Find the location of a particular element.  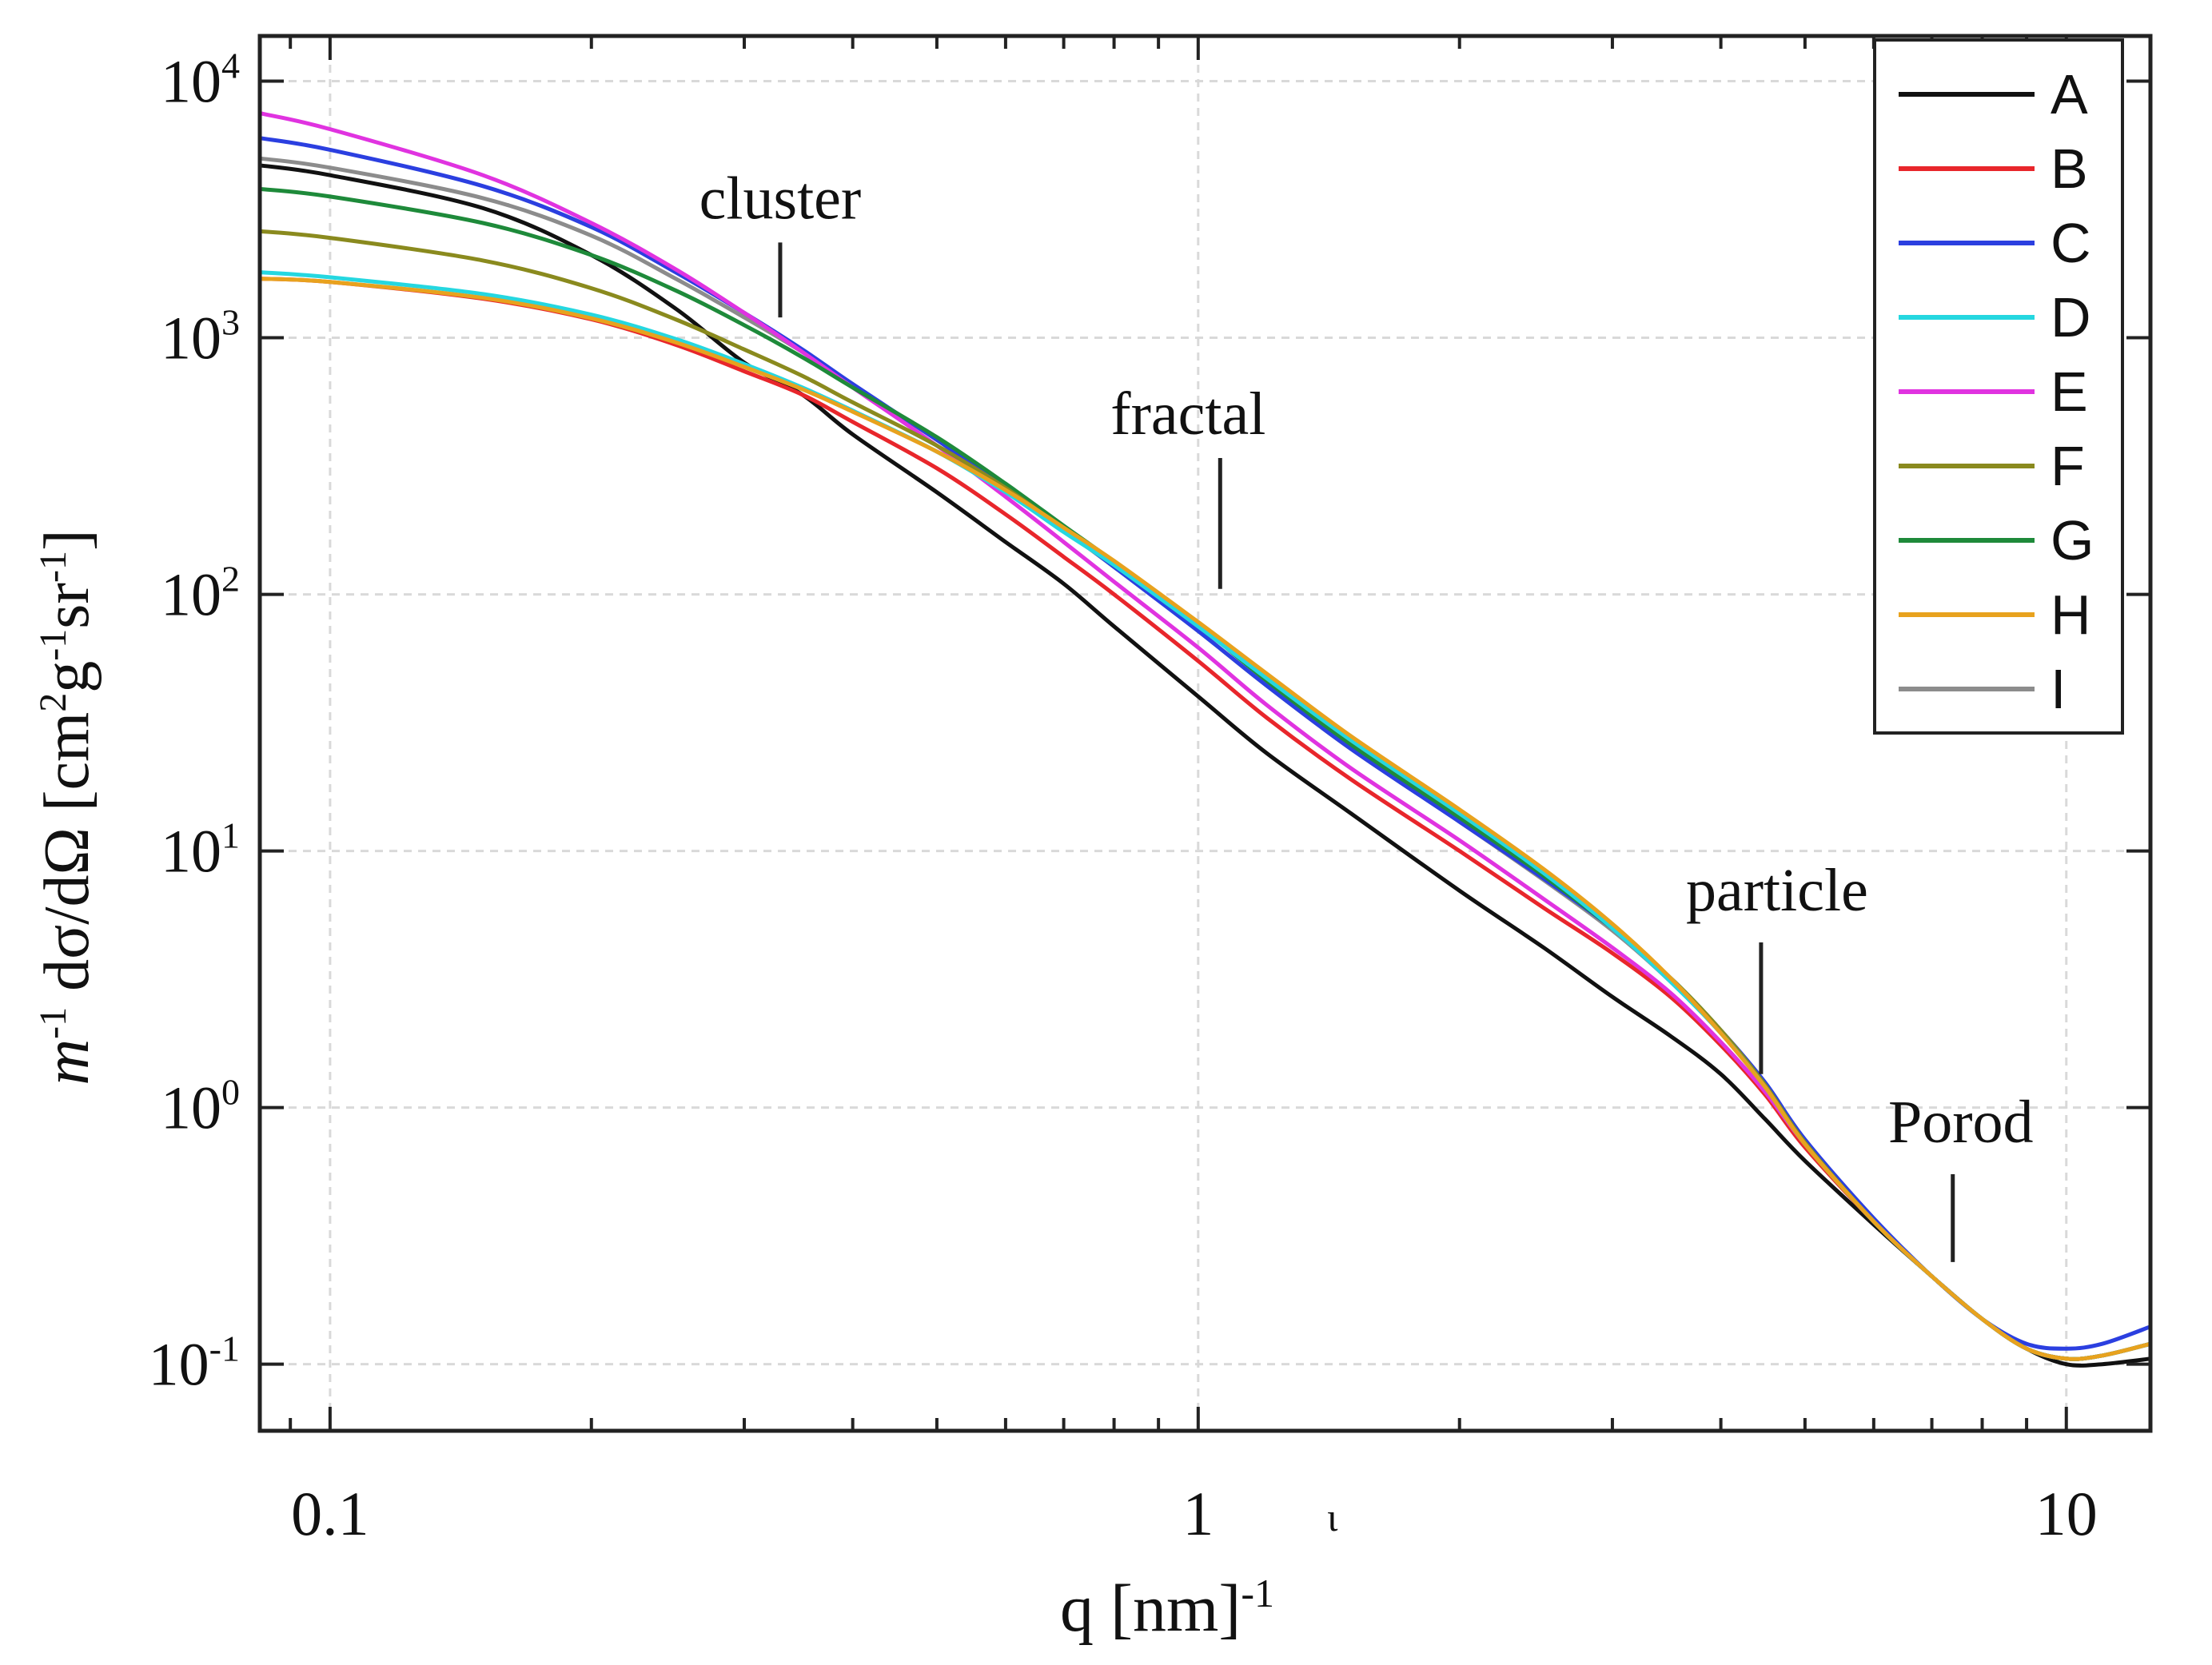

annotation-label-porod: Porod is located at coordinates (1961, 1122).